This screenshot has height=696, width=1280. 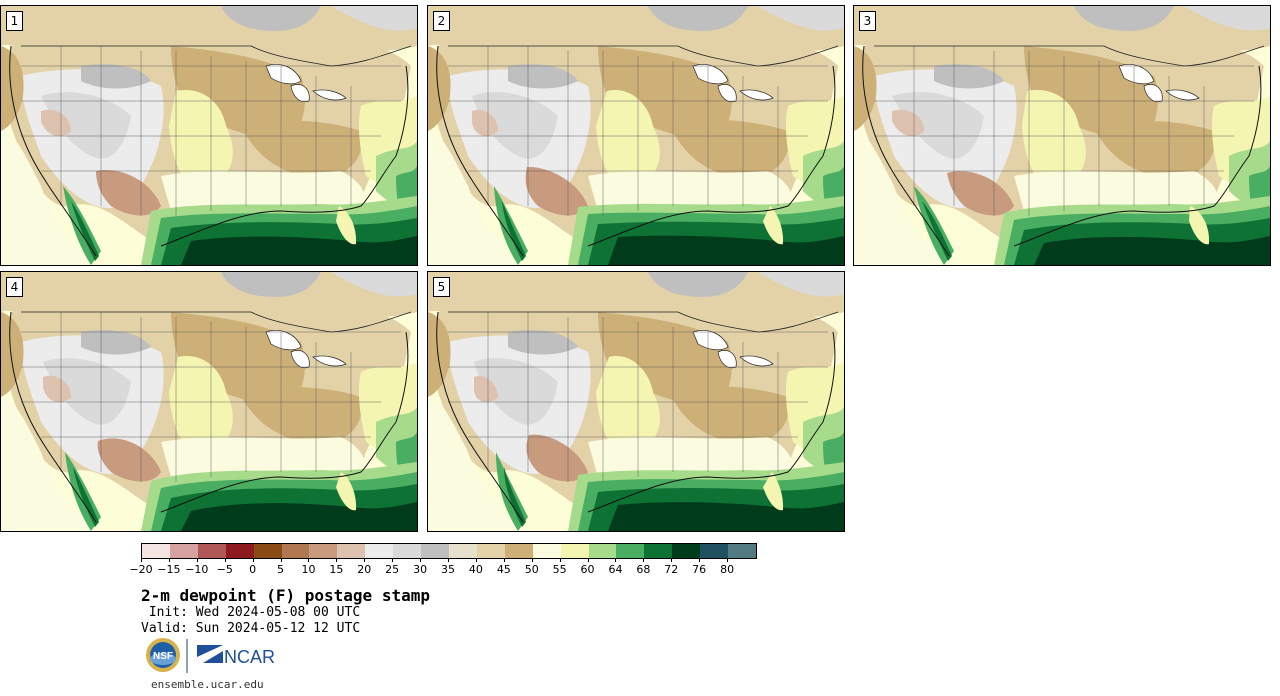 What do you see at coordinates (251, 628) in the screenshot?
I see `valid-time: Valid: Sun 2024-05-12 12 UTC` at bounding box center [251, 628].